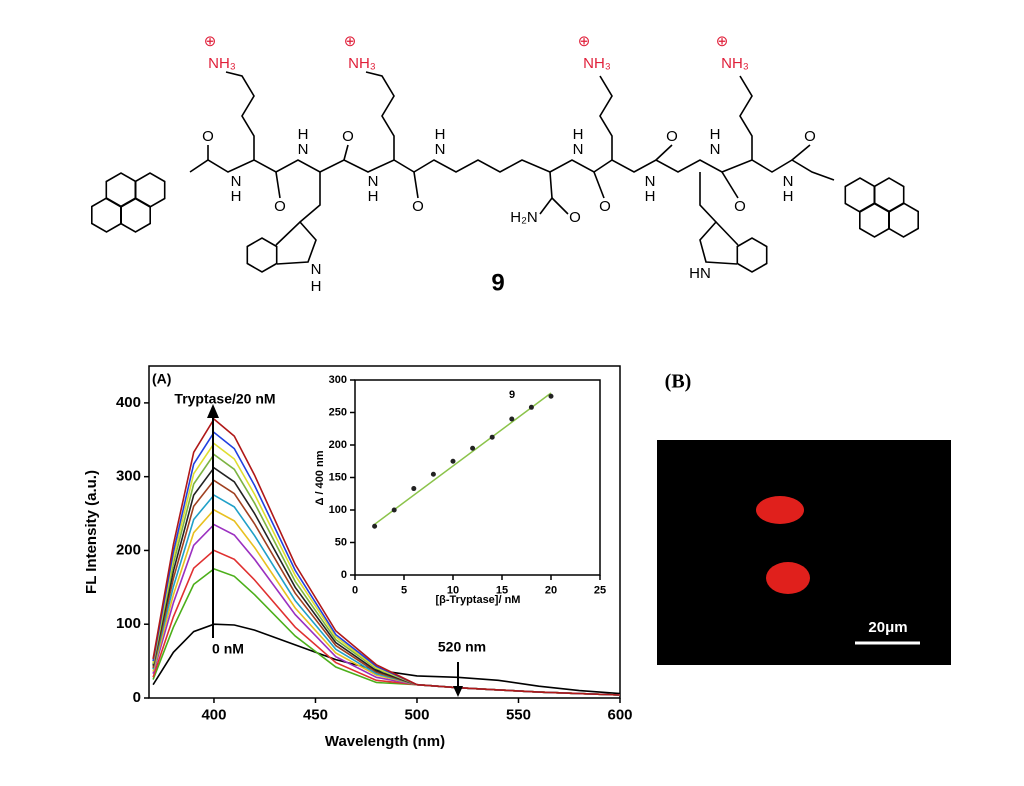  What do you see at coordinates (463, 458) in the screenshot?
I see `fit-line` at bounding box center [463, 458].